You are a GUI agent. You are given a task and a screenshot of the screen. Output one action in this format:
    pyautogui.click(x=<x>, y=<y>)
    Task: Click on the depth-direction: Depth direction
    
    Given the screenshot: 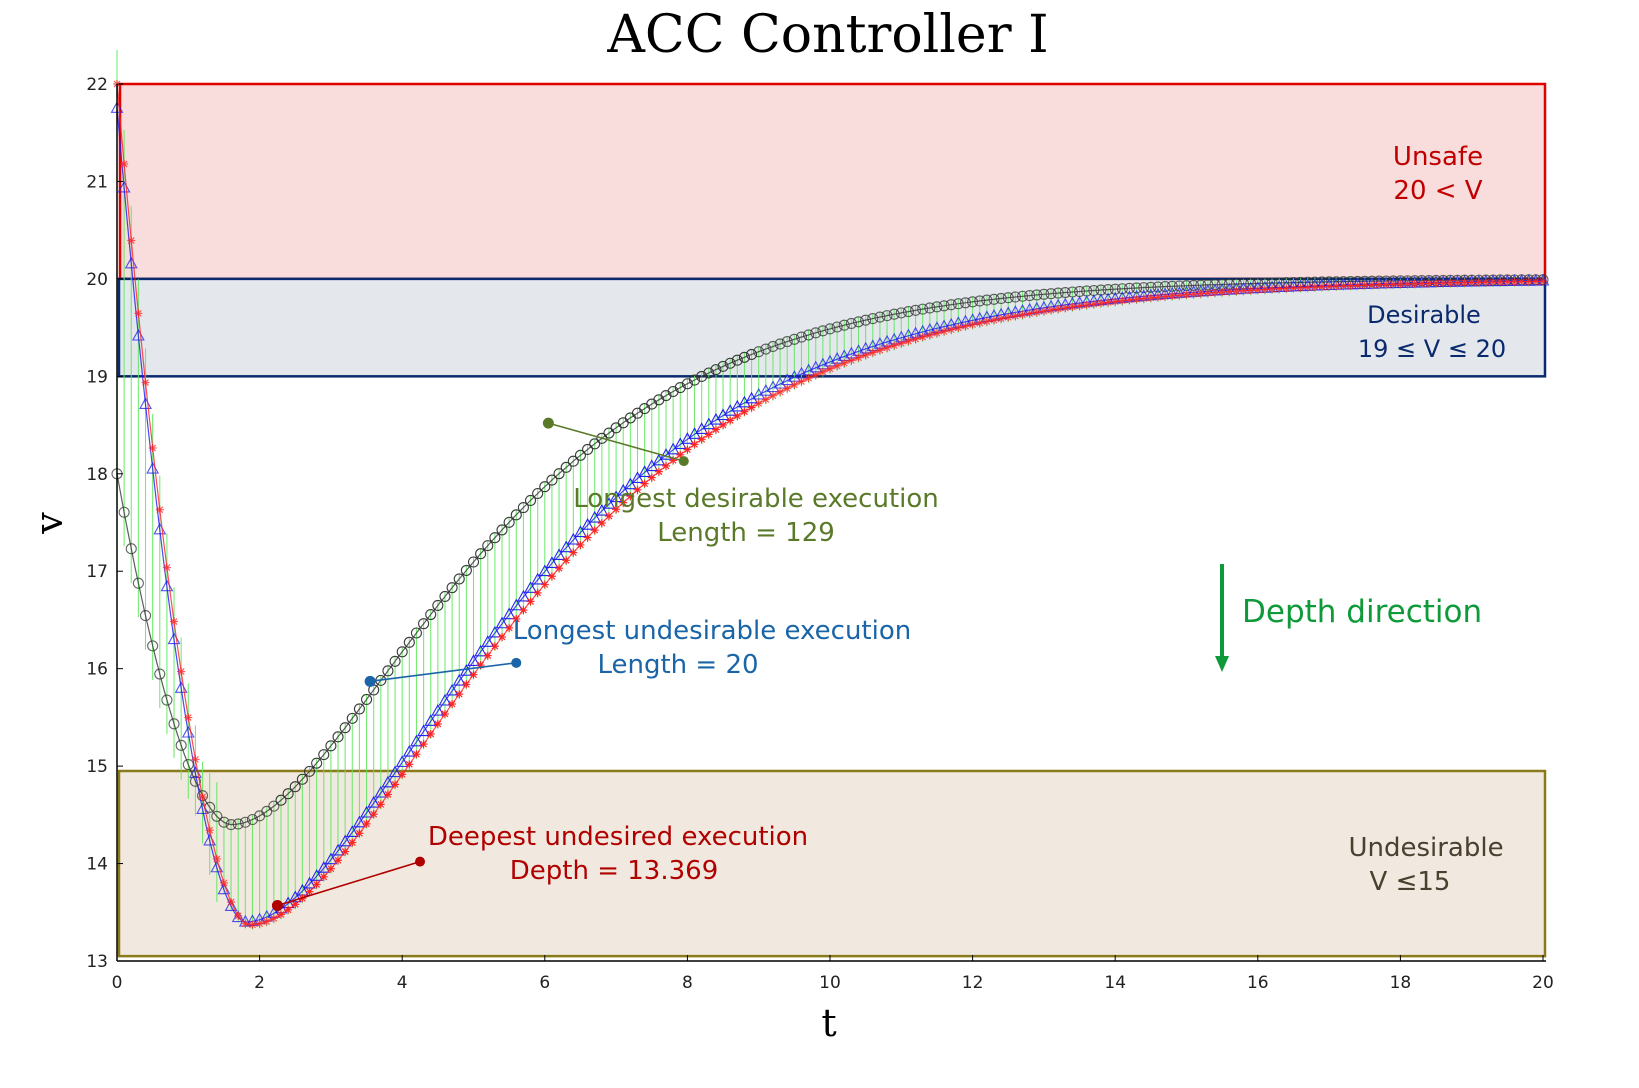 What is the action you would take?
    pyautogui.click(x=1348, y=618)
    